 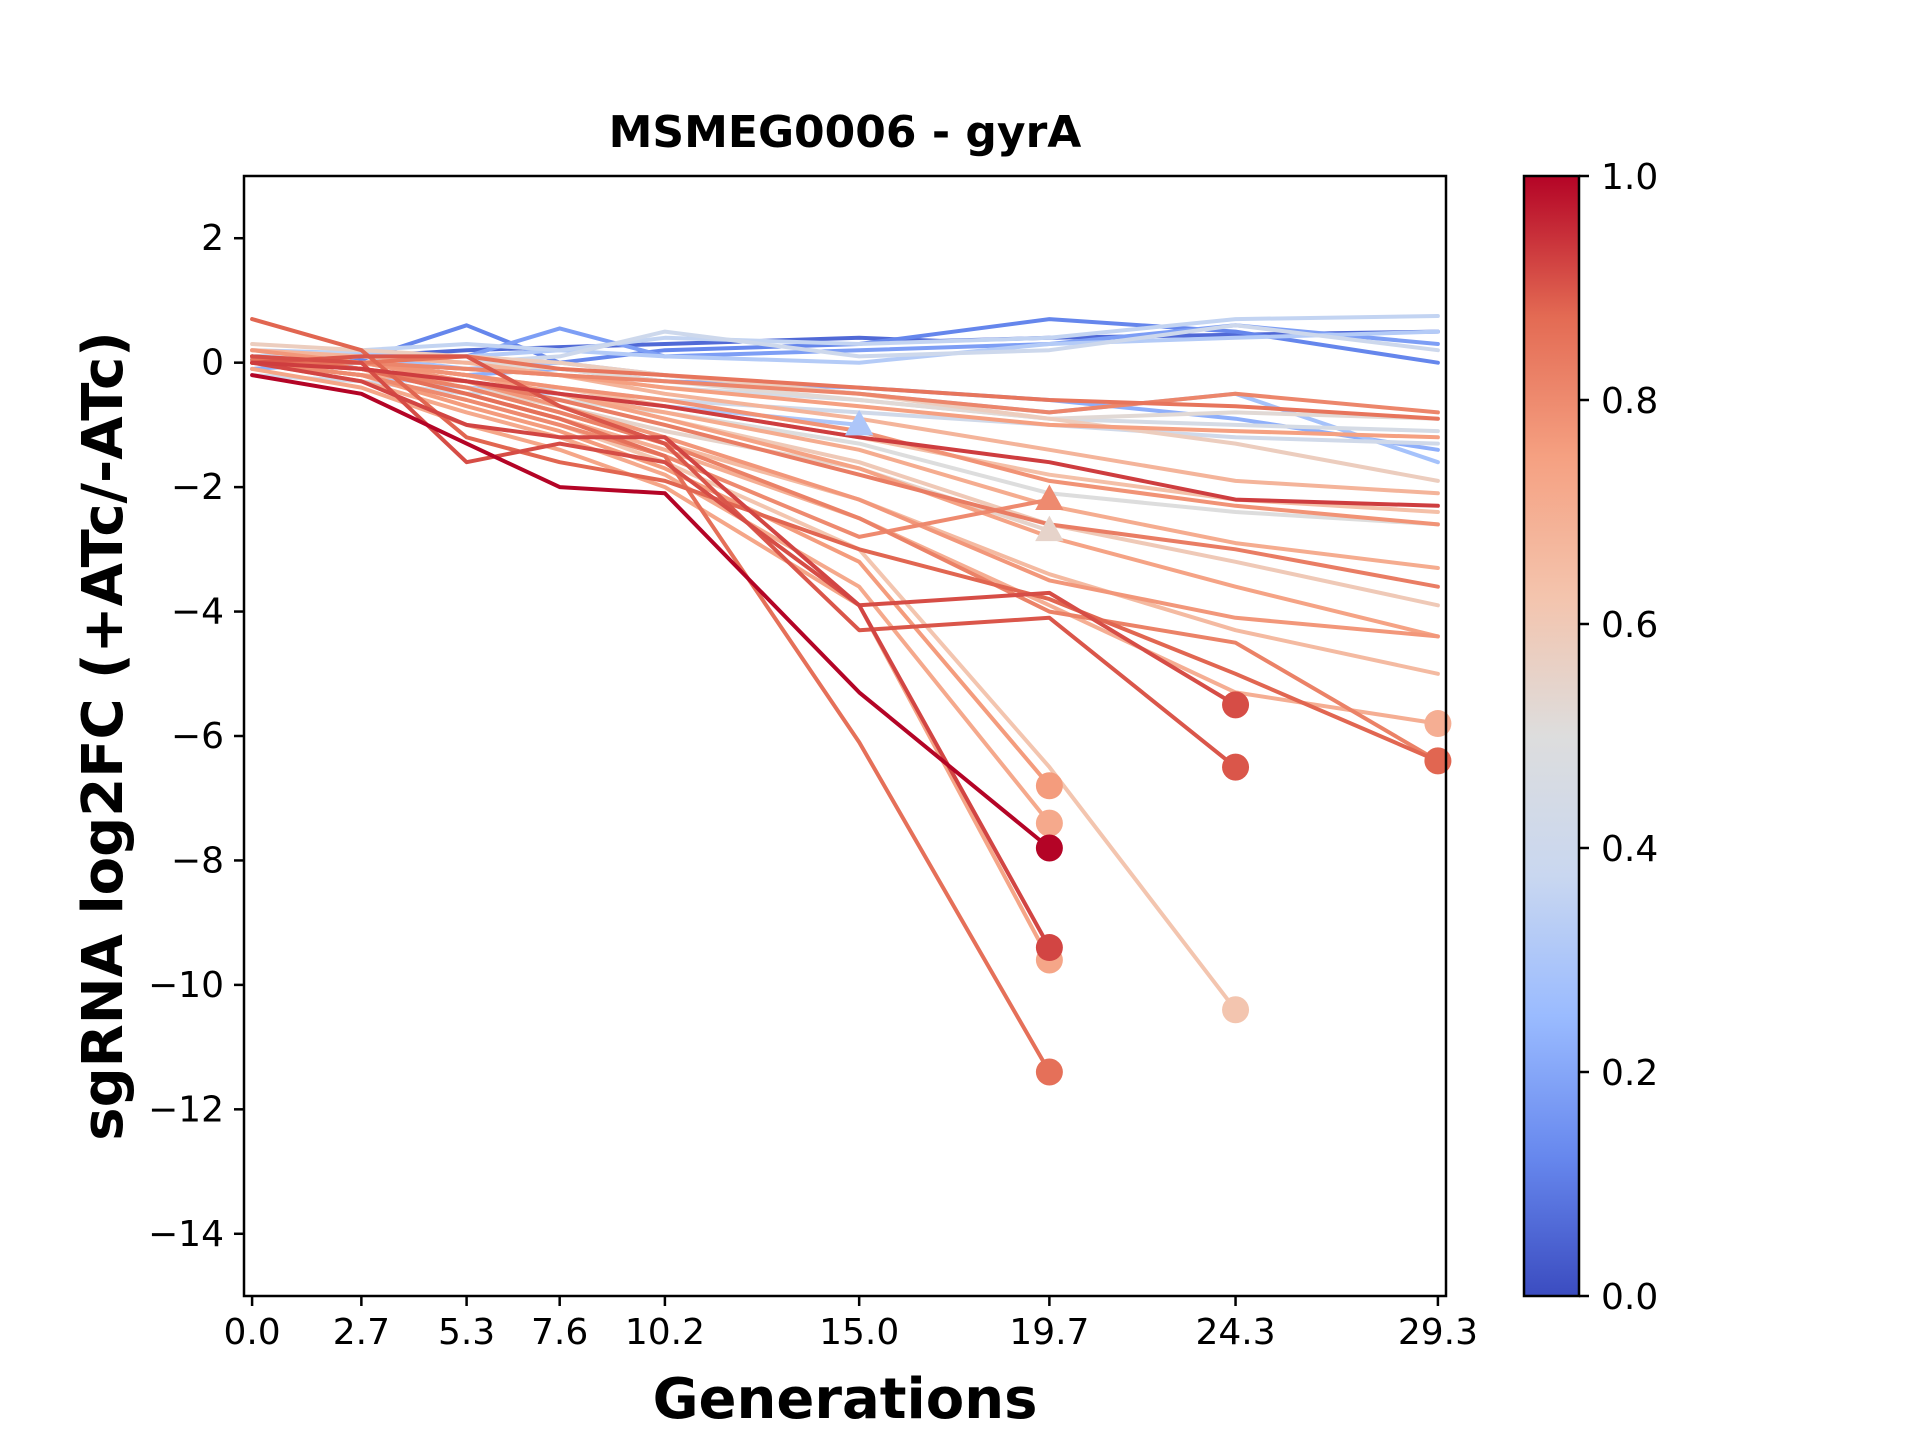 What do you see at coordinates (361, 1332) in the screenshot?
I see `x-tick-label: 2.7` at bounding box center [361, 1332].